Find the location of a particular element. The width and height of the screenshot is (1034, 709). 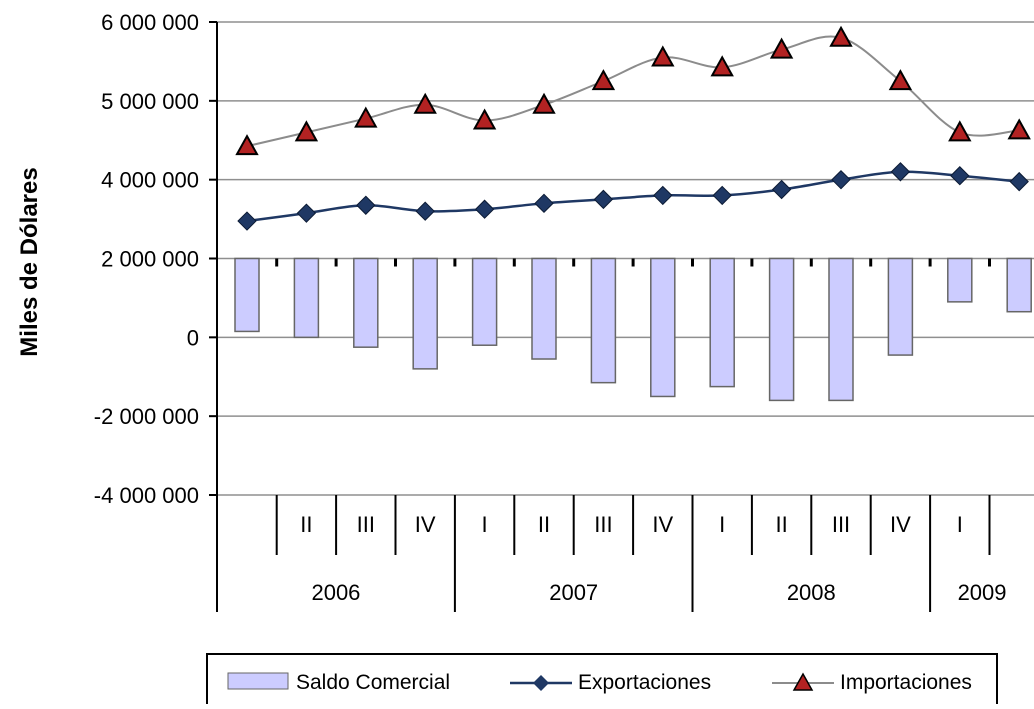

year-label: 2006 is located at coordinates (335, 592).